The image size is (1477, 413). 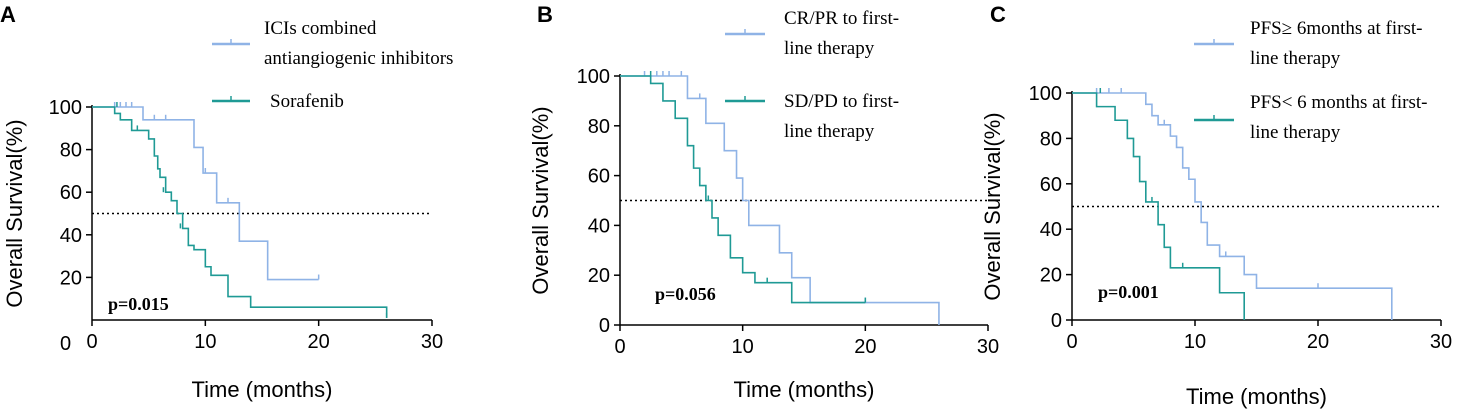 I want to click on legend-label: SD/PD to first-, so click(x=841, y=101).